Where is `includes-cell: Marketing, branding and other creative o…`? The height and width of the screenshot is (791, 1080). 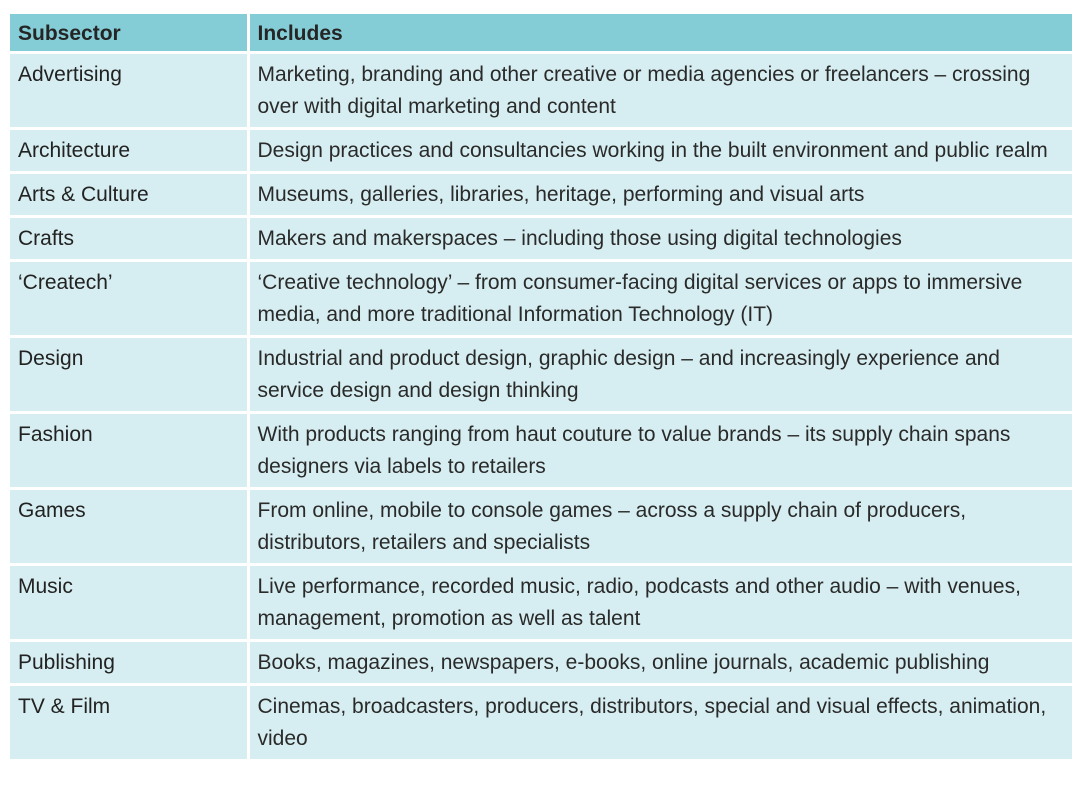 includes-cell: Marketing, branding and other creative o… is located at coordinates (660, 91).